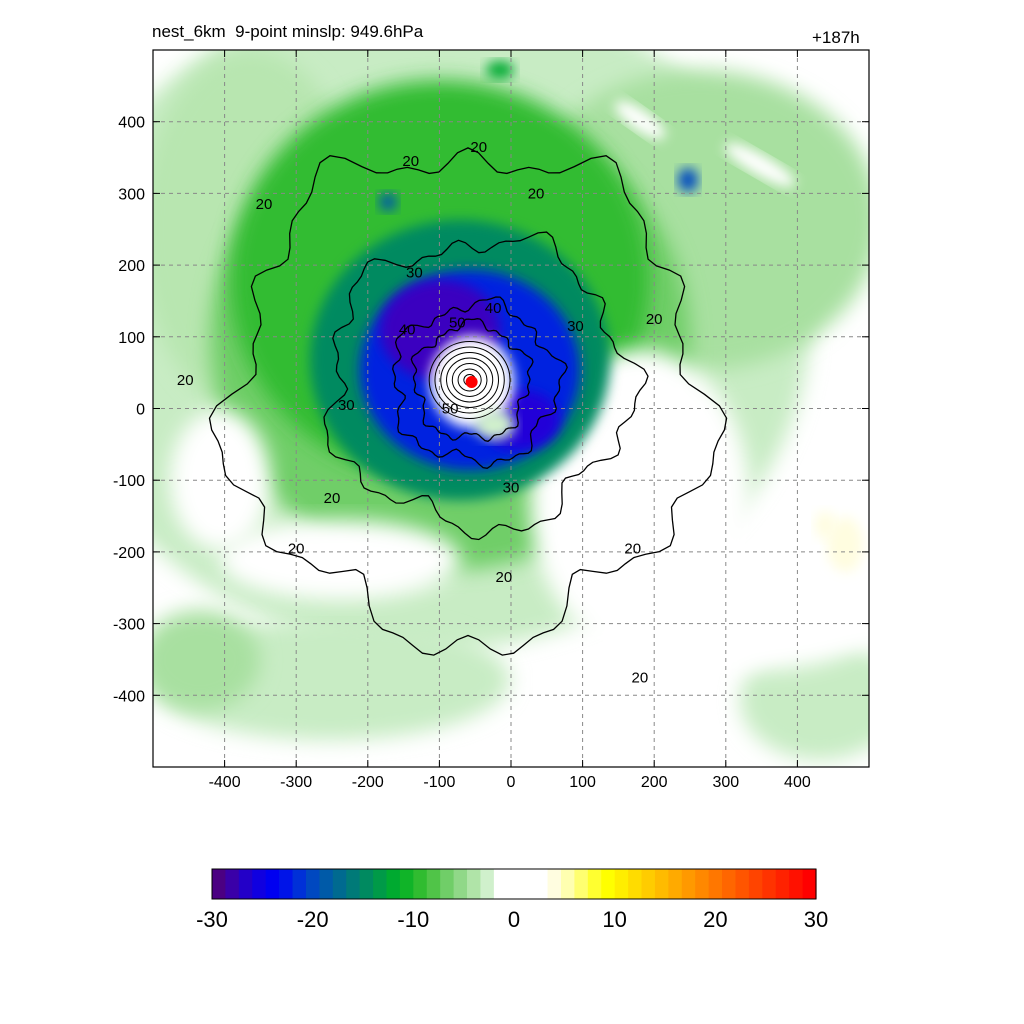 This screenshot has height=1024, width=1024. I want to click on x-tick-label: 200, so click(654, 782).